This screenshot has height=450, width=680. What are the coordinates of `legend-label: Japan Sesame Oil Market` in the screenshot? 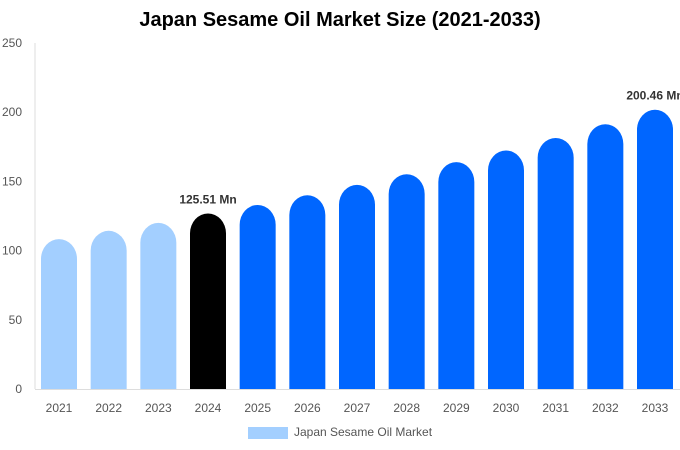 It's located at (363, 432).